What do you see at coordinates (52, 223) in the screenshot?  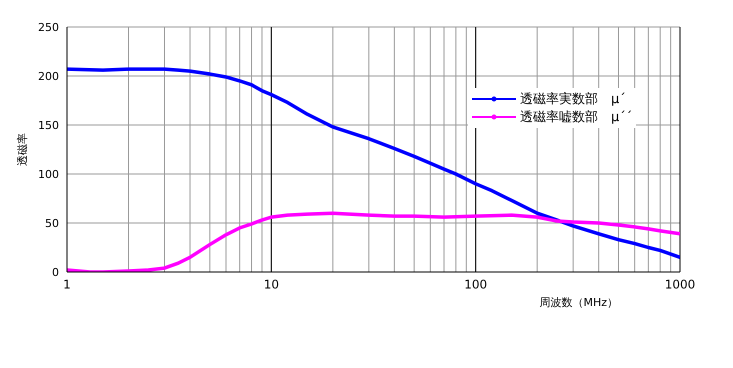 I see `y-tick-label: 50` at bounding box center [52, 223].